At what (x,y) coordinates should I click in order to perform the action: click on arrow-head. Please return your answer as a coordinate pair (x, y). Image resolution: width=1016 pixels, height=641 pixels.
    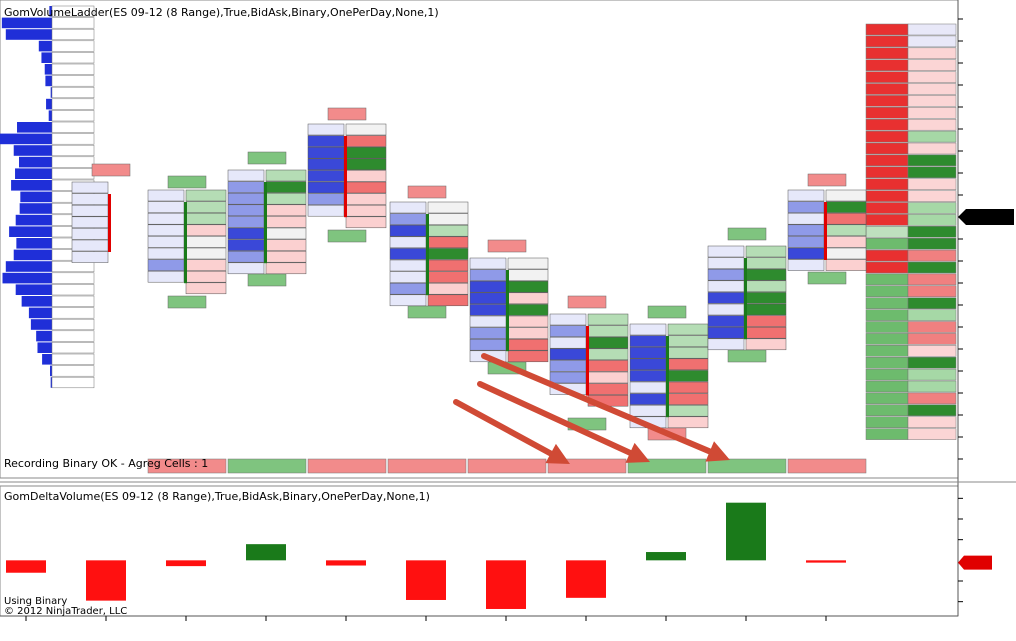
    Looking at the image, I should click on (637, 452).